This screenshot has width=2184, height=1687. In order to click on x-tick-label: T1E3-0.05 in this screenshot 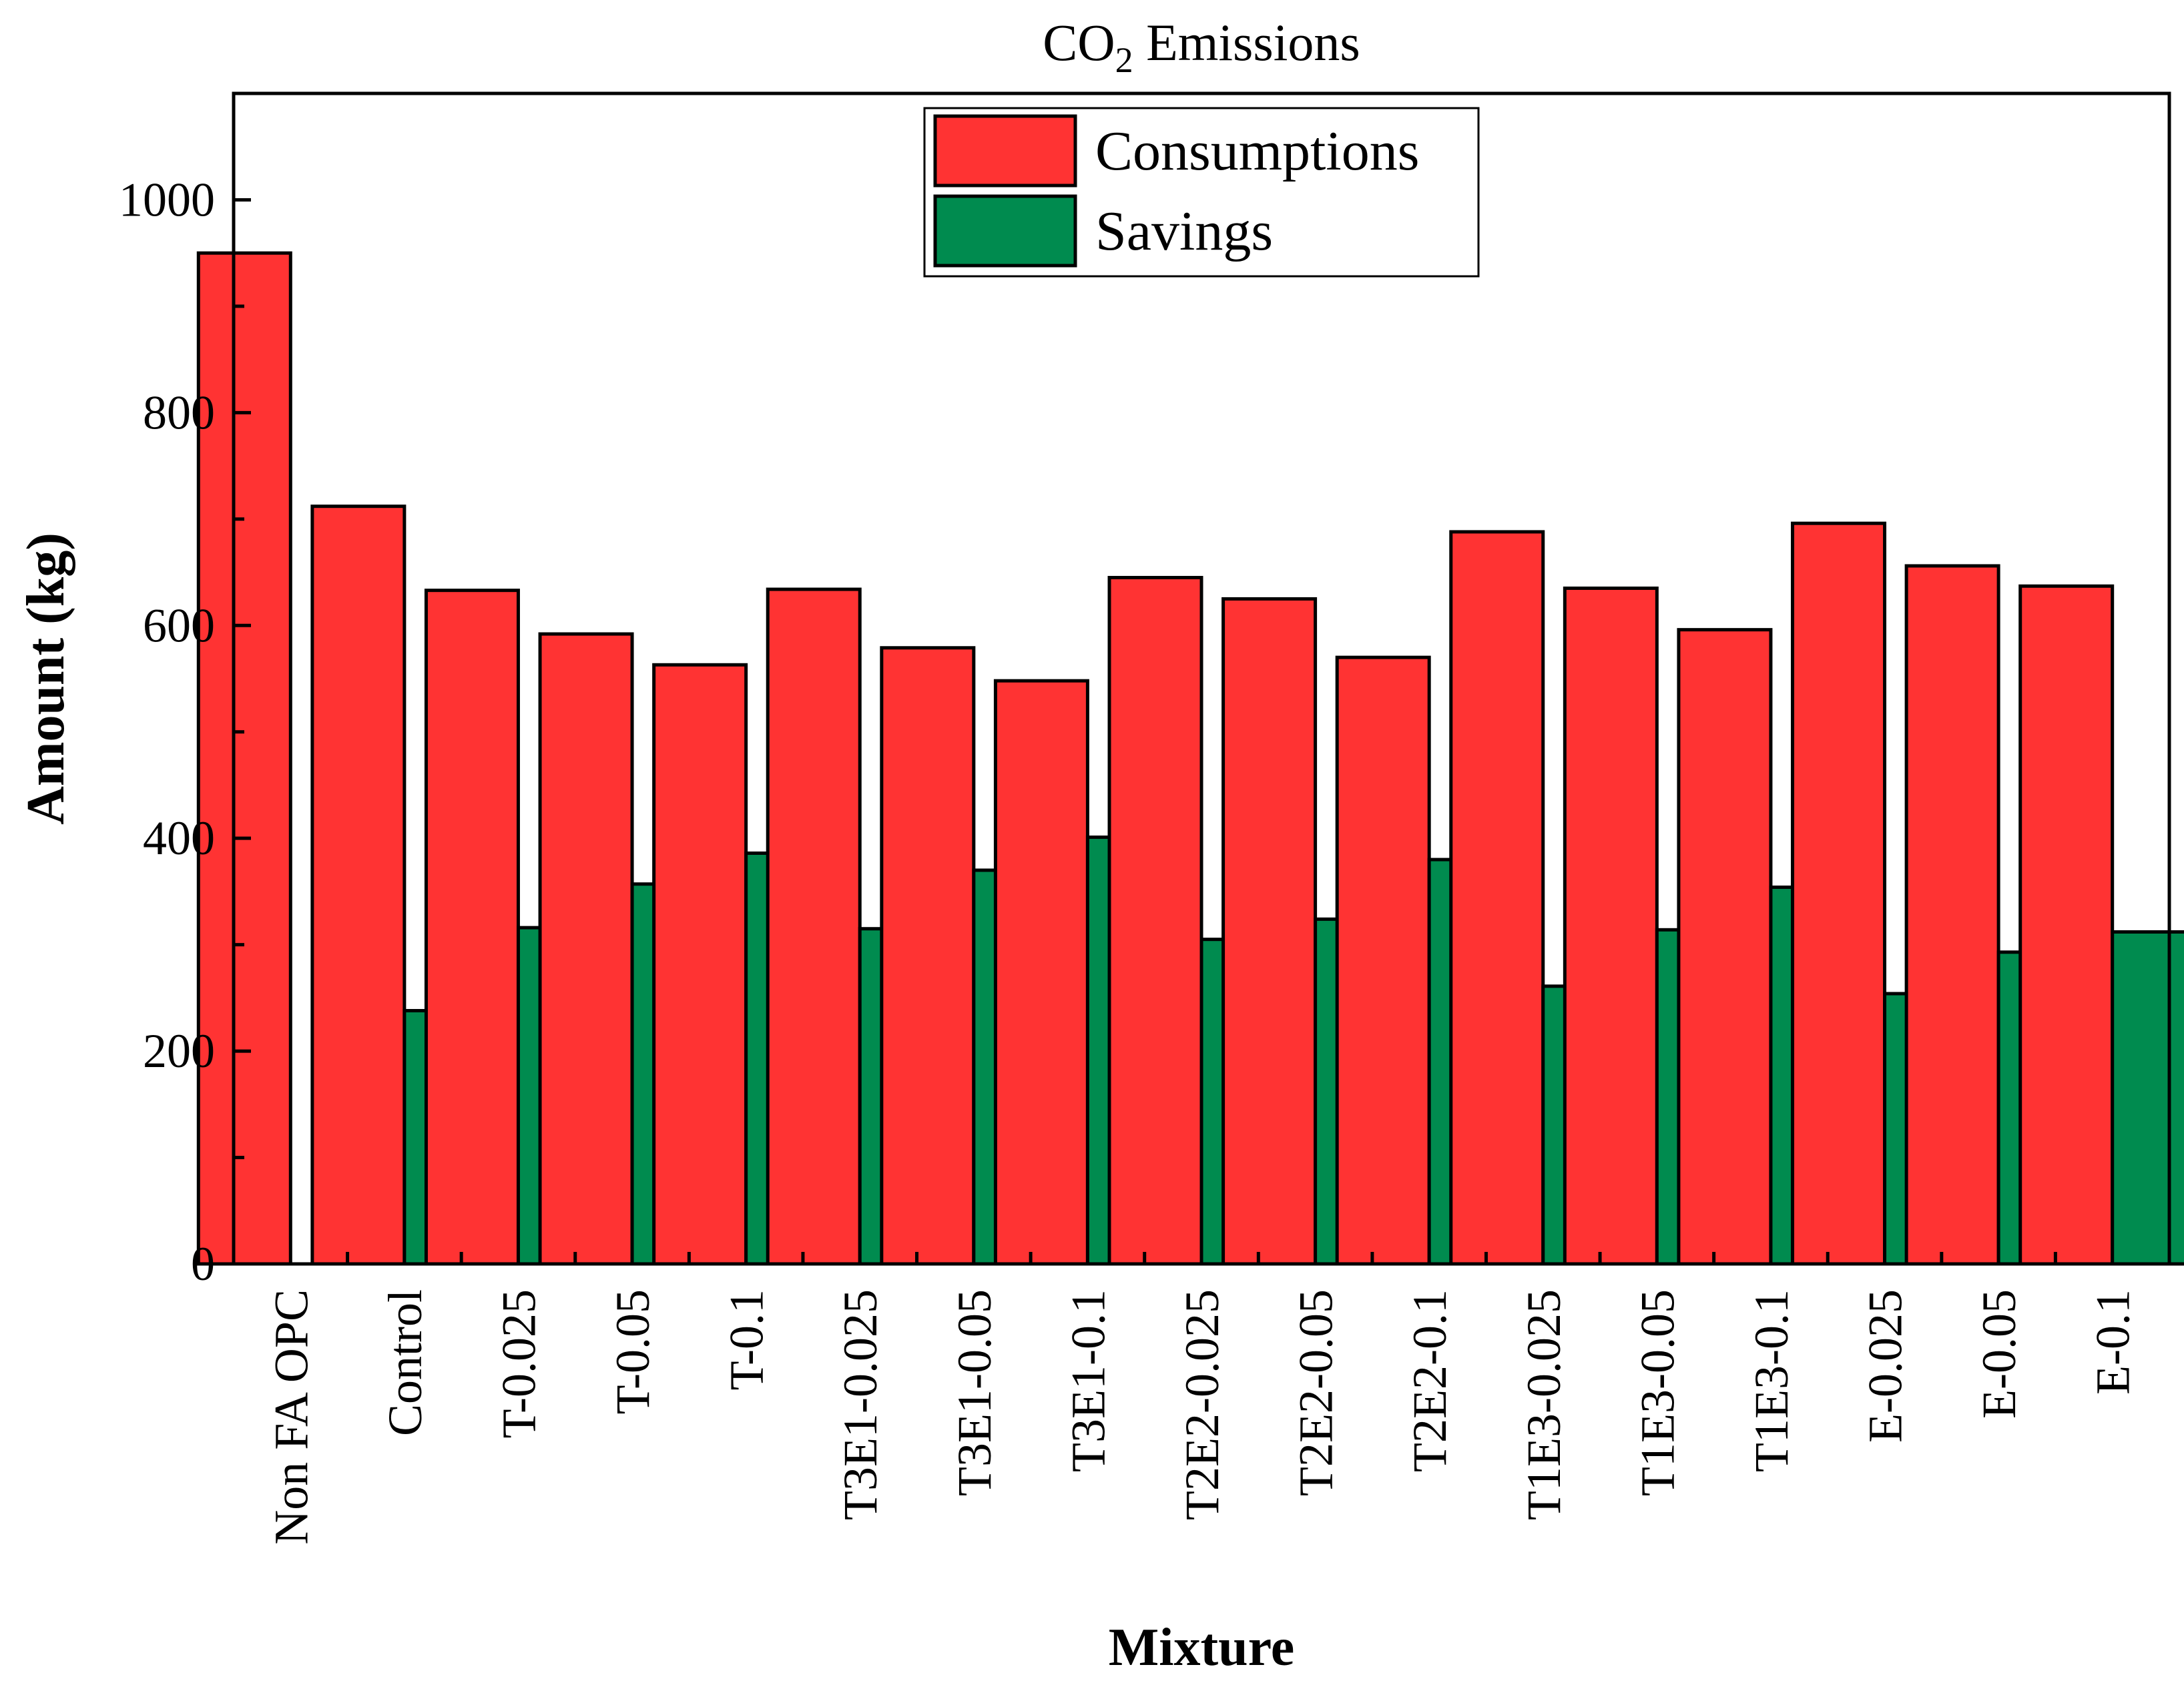, I will do `click(1657, 1392)`.